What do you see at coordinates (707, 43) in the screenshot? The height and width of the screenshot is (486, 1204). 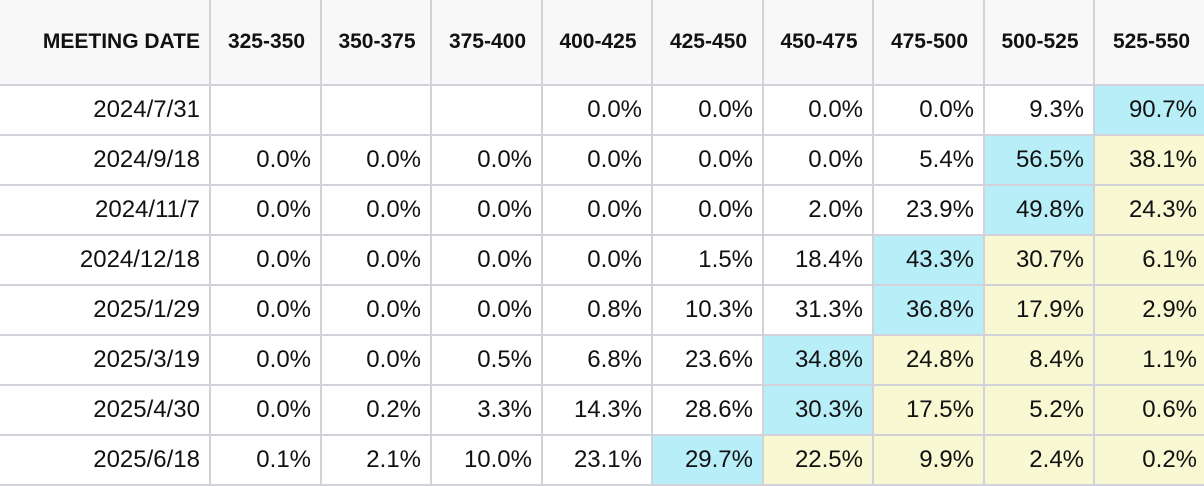 I see `header-rate-range: 425-450` at bounding box center [707, 43].